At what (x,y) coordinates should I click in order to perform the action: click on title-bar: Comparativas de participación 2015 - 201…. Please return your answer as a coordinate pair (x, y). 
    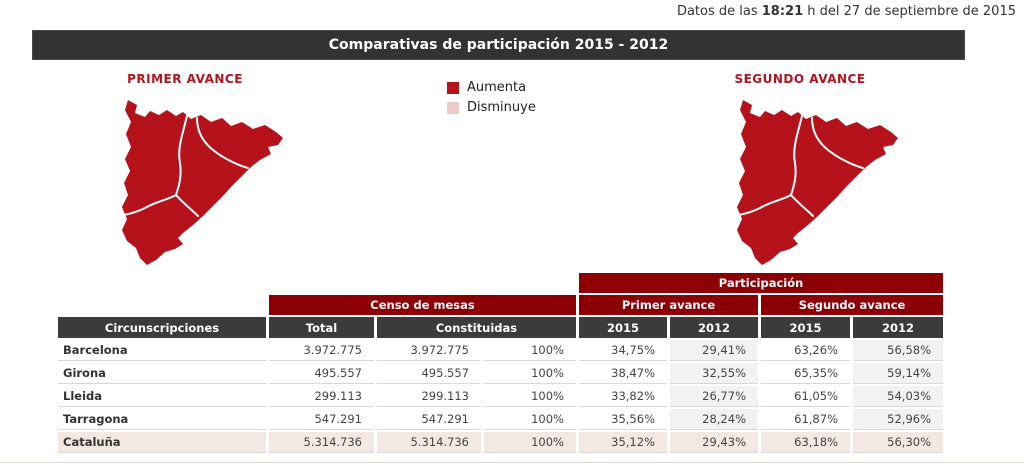
    Looking at the image, I should click on (498, 45).